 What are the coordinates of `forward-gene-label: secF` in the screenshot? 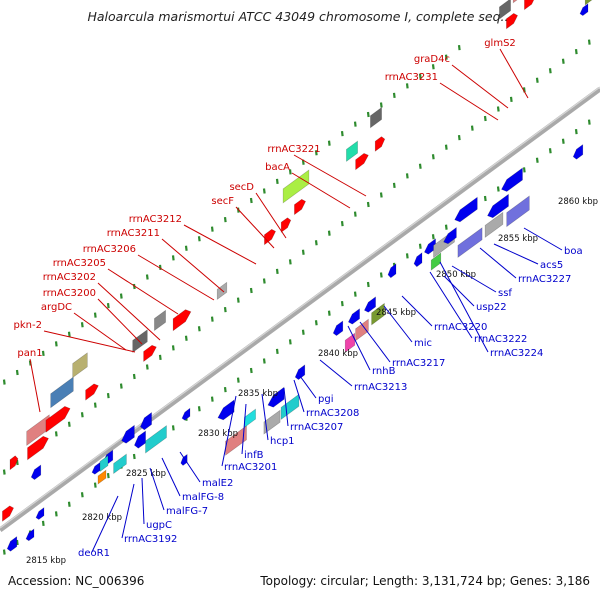 It's located at (222, 201).